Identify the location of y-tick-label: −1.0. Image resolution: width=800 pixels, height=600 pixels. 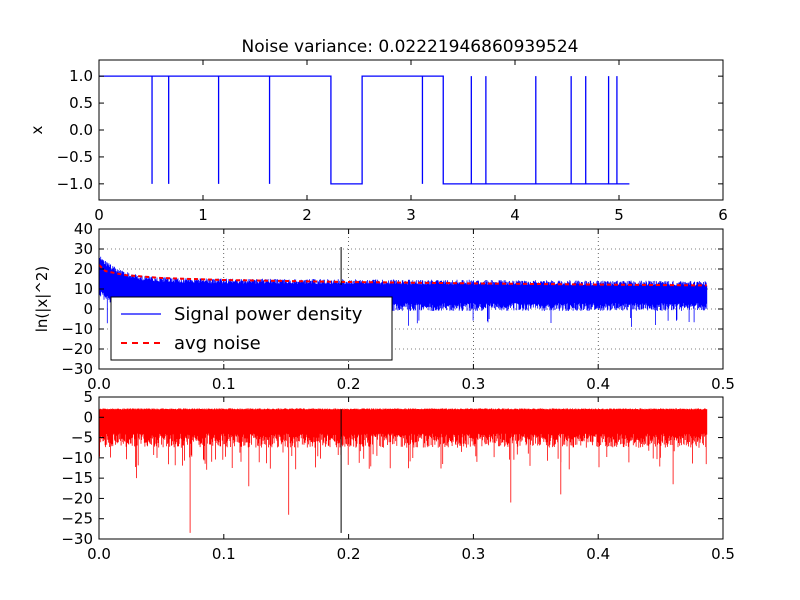
(75, 184).